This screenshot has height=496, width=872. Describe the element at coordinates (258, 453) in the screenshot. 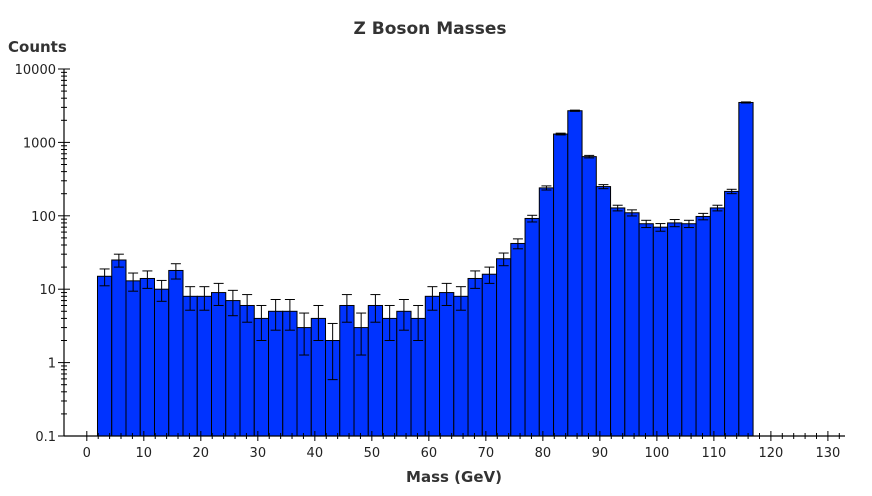

I see `x-tick-label-30: 30` at that location.